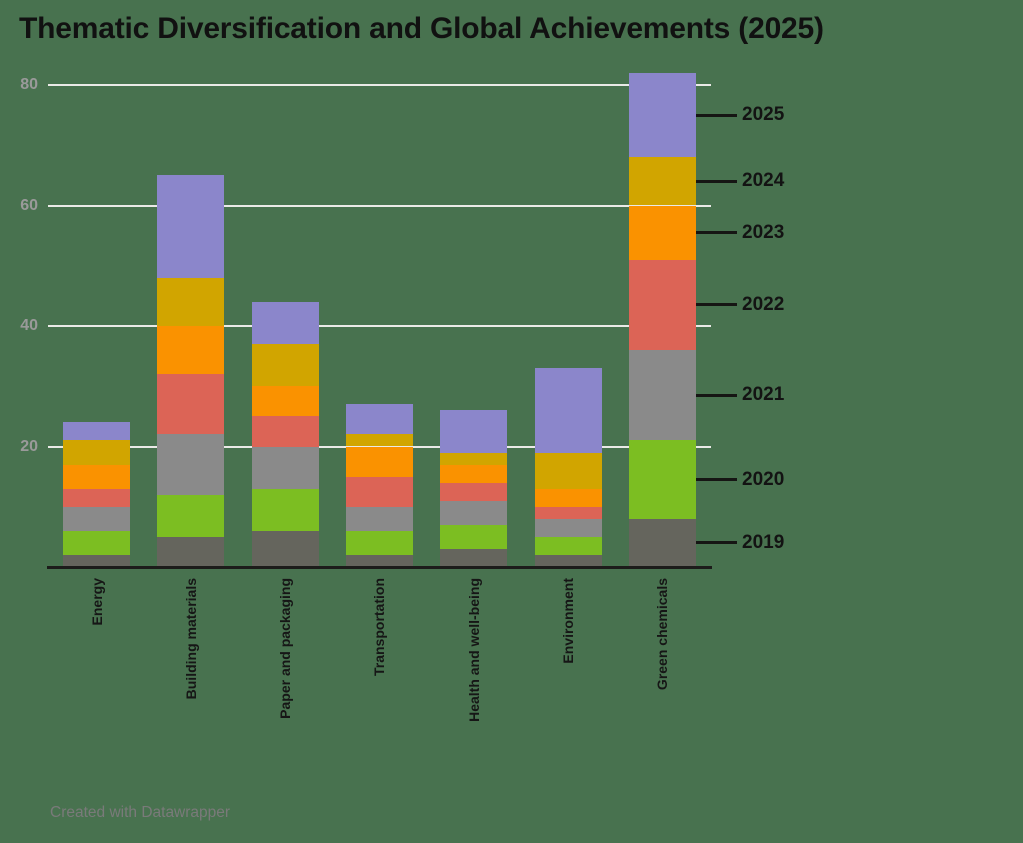 This screenshot has height=843, width=1023. What do you see at coordinates (285, 509) in the screenshot?
I see `bar-segment-paper-and-packaging-2020` at bounding box center [285, 509].